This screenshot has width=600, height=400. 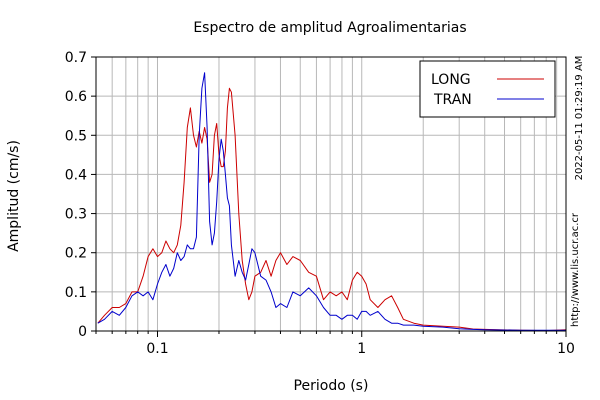 What do you see at coordinates (76, 215) in the screenshot?
I see `y-tick-label: 0.3` at bounding box center [76, 215].